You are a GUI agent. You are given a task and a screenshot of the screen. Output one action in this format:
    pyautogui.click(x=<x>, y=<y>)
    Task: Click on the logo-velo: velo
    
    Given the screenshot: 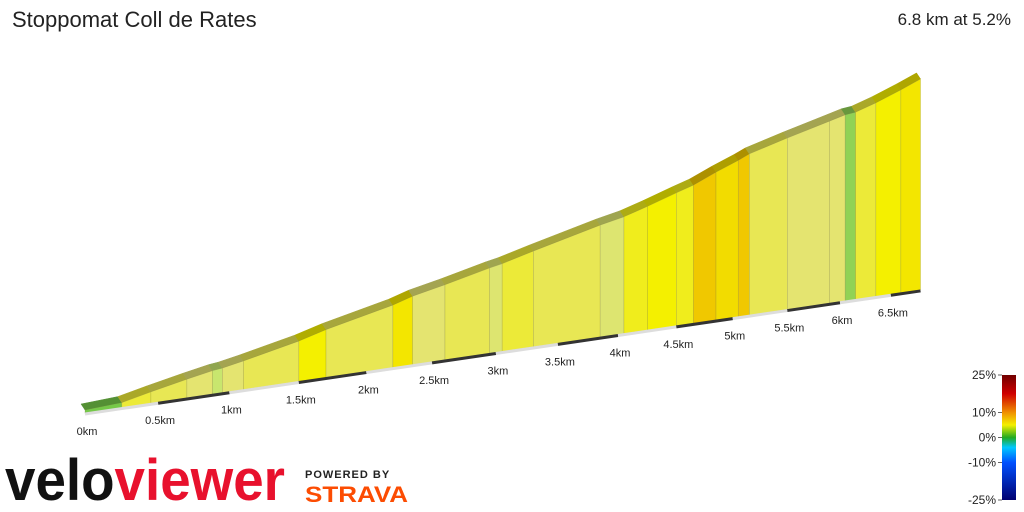 What is the action you would take?
    pyautogui.click(x=60, y=480)
    